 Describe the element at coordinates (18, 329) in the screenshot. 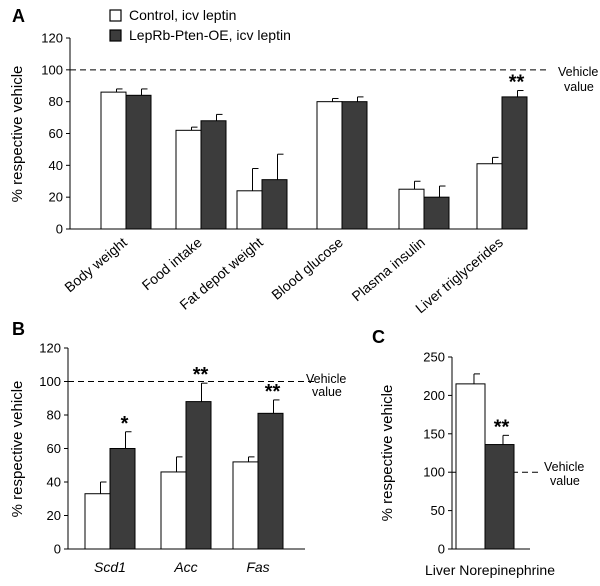

I see `panel-letter: B` at that location.